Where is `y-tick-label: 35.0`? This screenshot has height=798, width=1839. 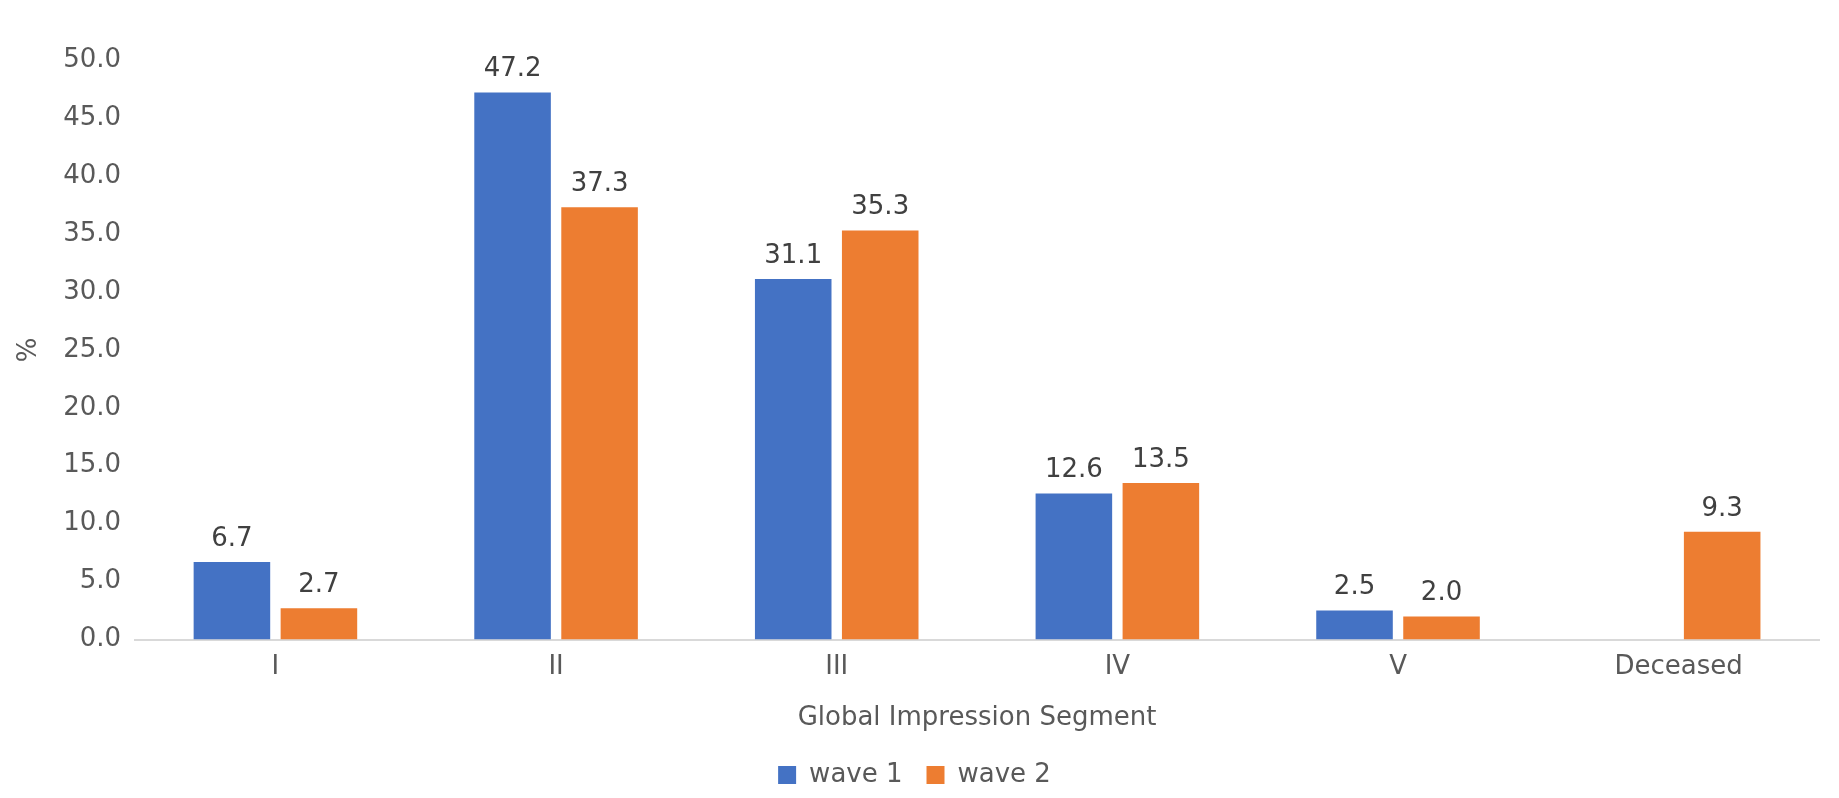 y-tick-label: 35.0 is located at coordinates (92, 231).